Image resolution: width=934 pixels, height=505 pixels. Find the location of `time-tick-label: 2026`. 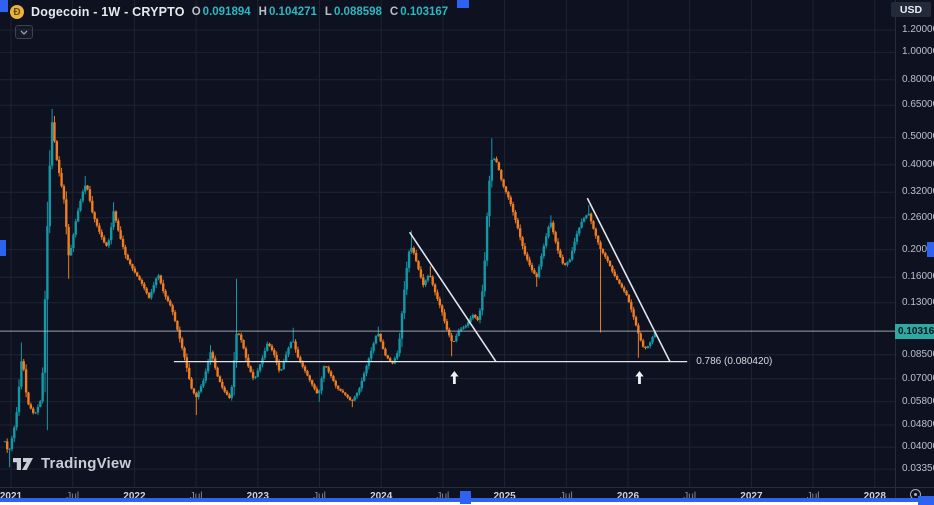

time-tick-label: 2026 is located at coordinates (628, 496).